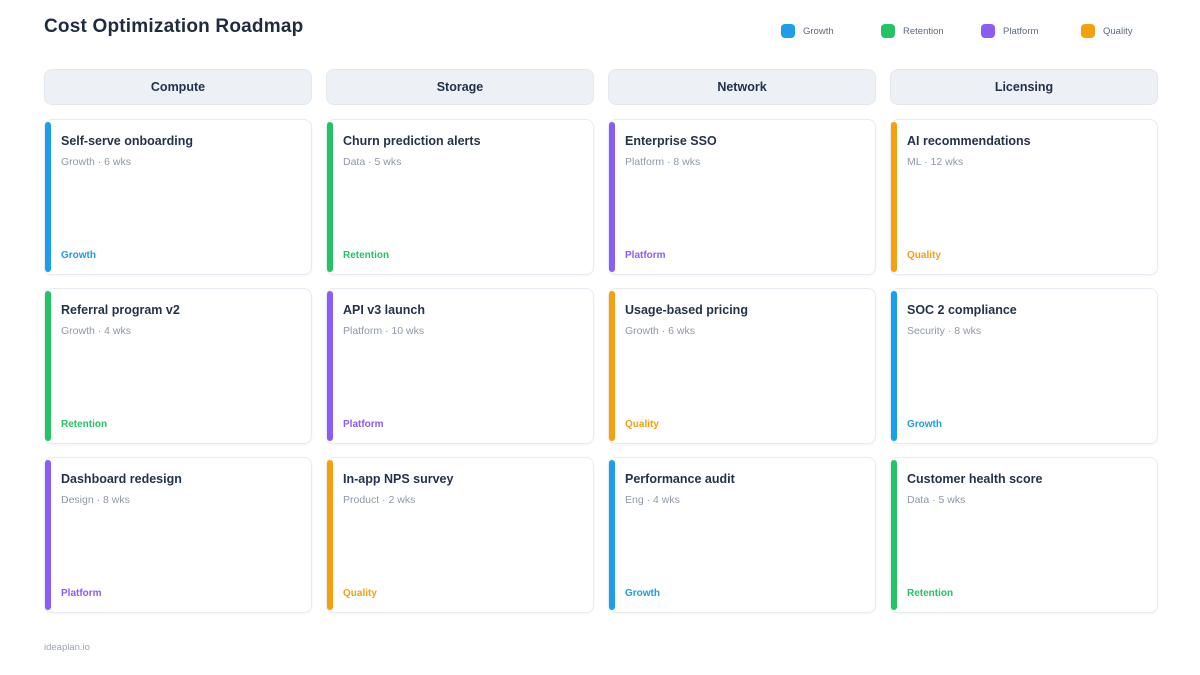 The width and height of the screenshot is (1200, 675). What do you see at coordinates (1024, 197) in the screenshot?
I see `roadmap-card: AI recommendations ML · 12 wks Quality` at bounding box center [1024, 197].